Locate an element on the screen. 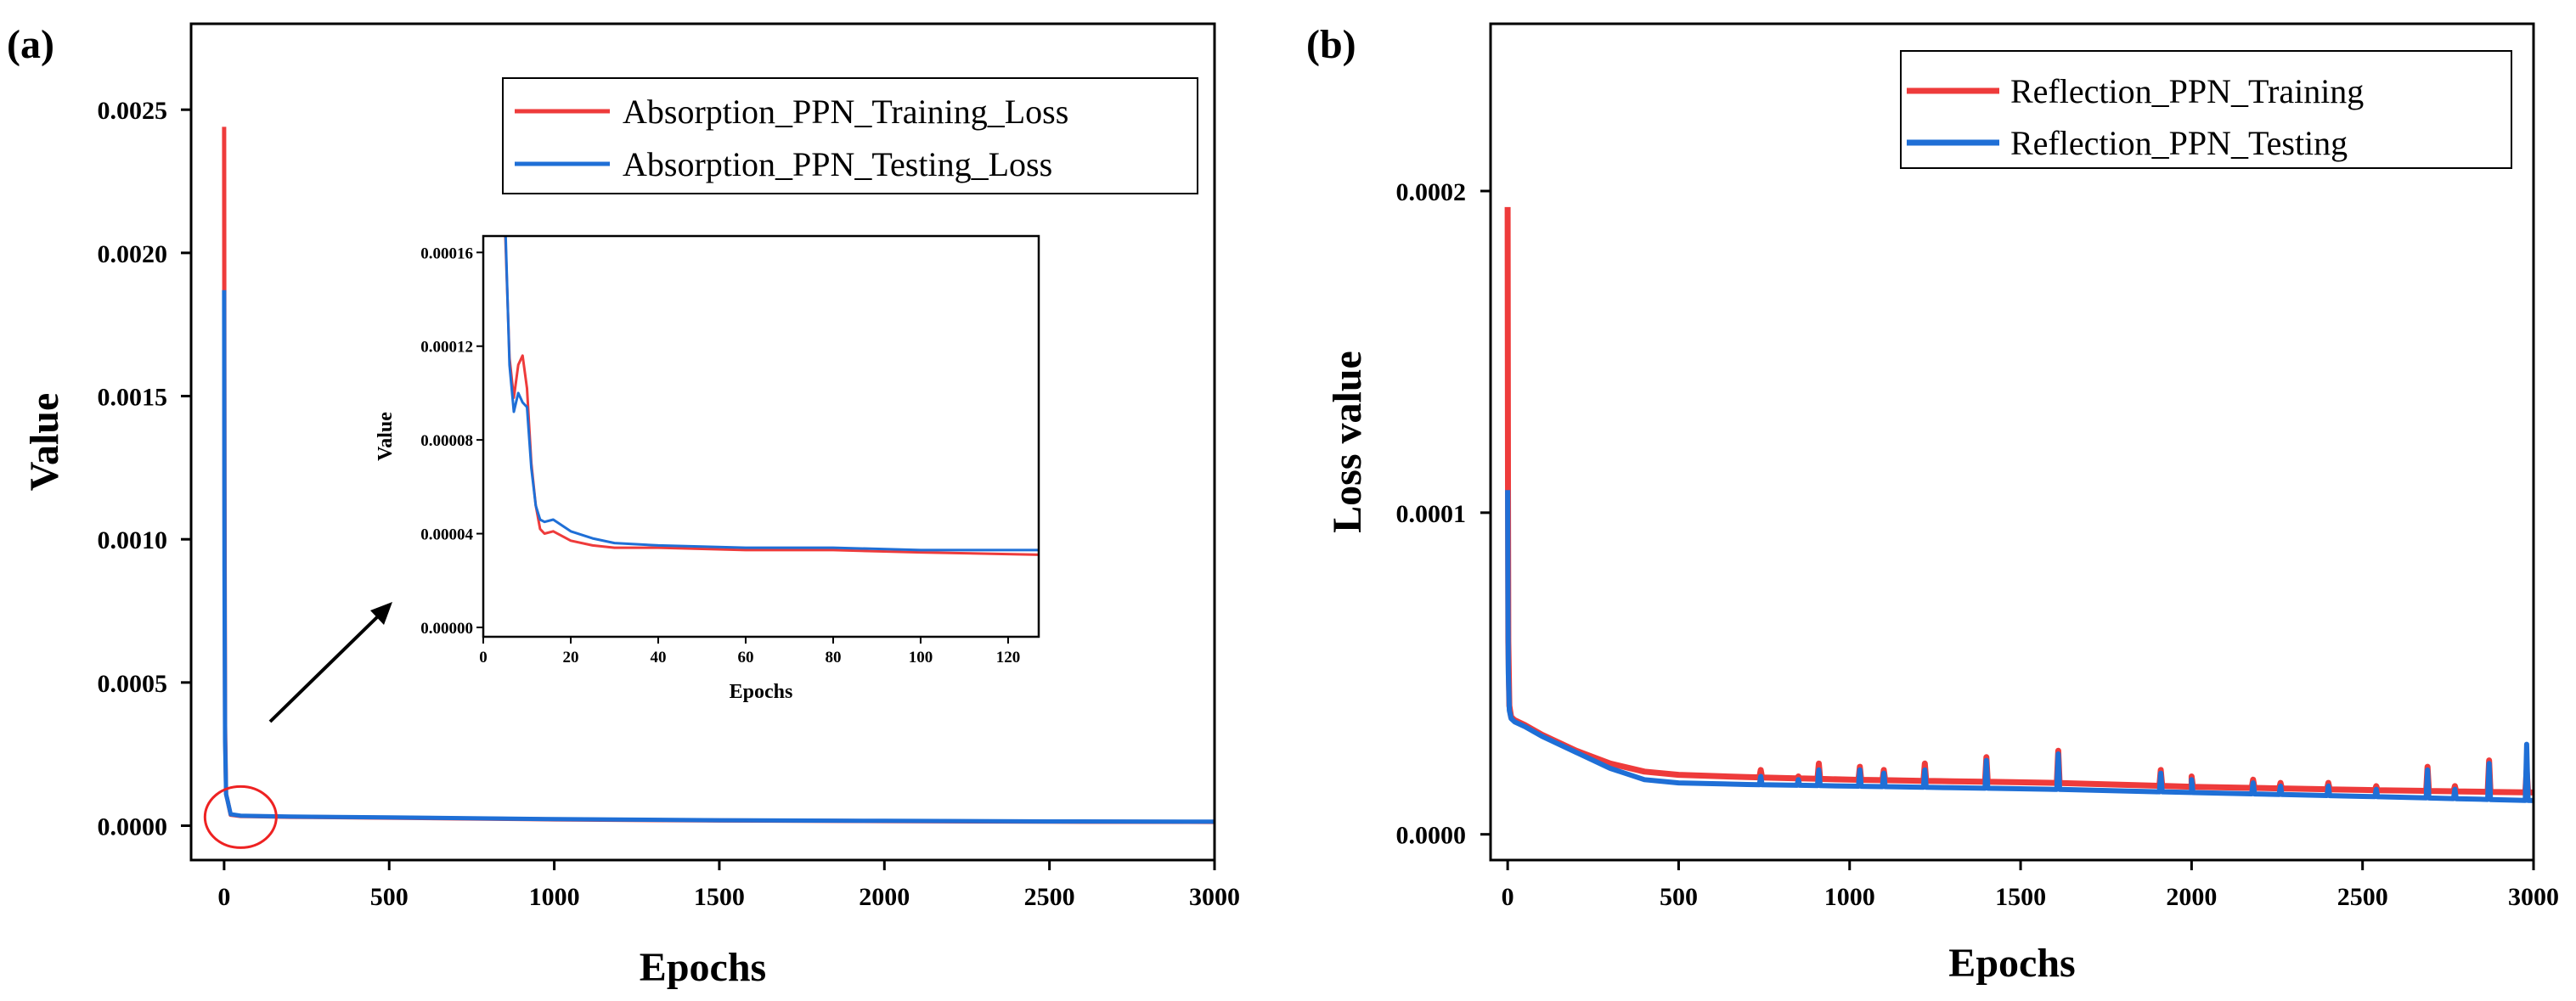  inset-y-tick-label: 0.00008 is located at coordinates (446, 441).